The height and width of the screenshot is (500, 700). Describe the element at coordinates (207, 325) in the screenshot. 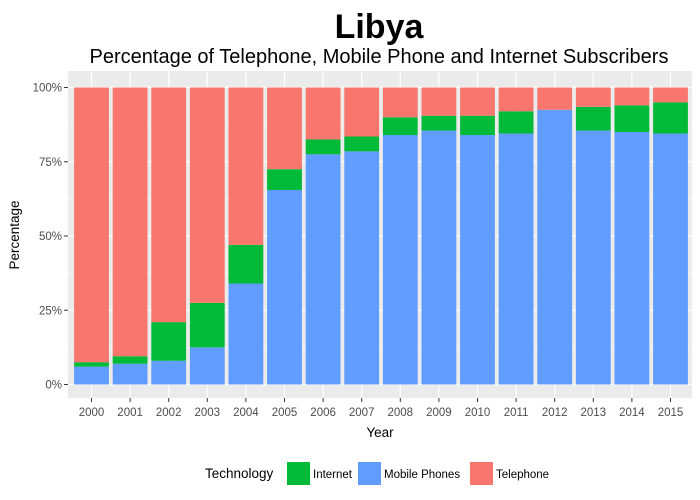

I see `bar-internet-2003` at that location.